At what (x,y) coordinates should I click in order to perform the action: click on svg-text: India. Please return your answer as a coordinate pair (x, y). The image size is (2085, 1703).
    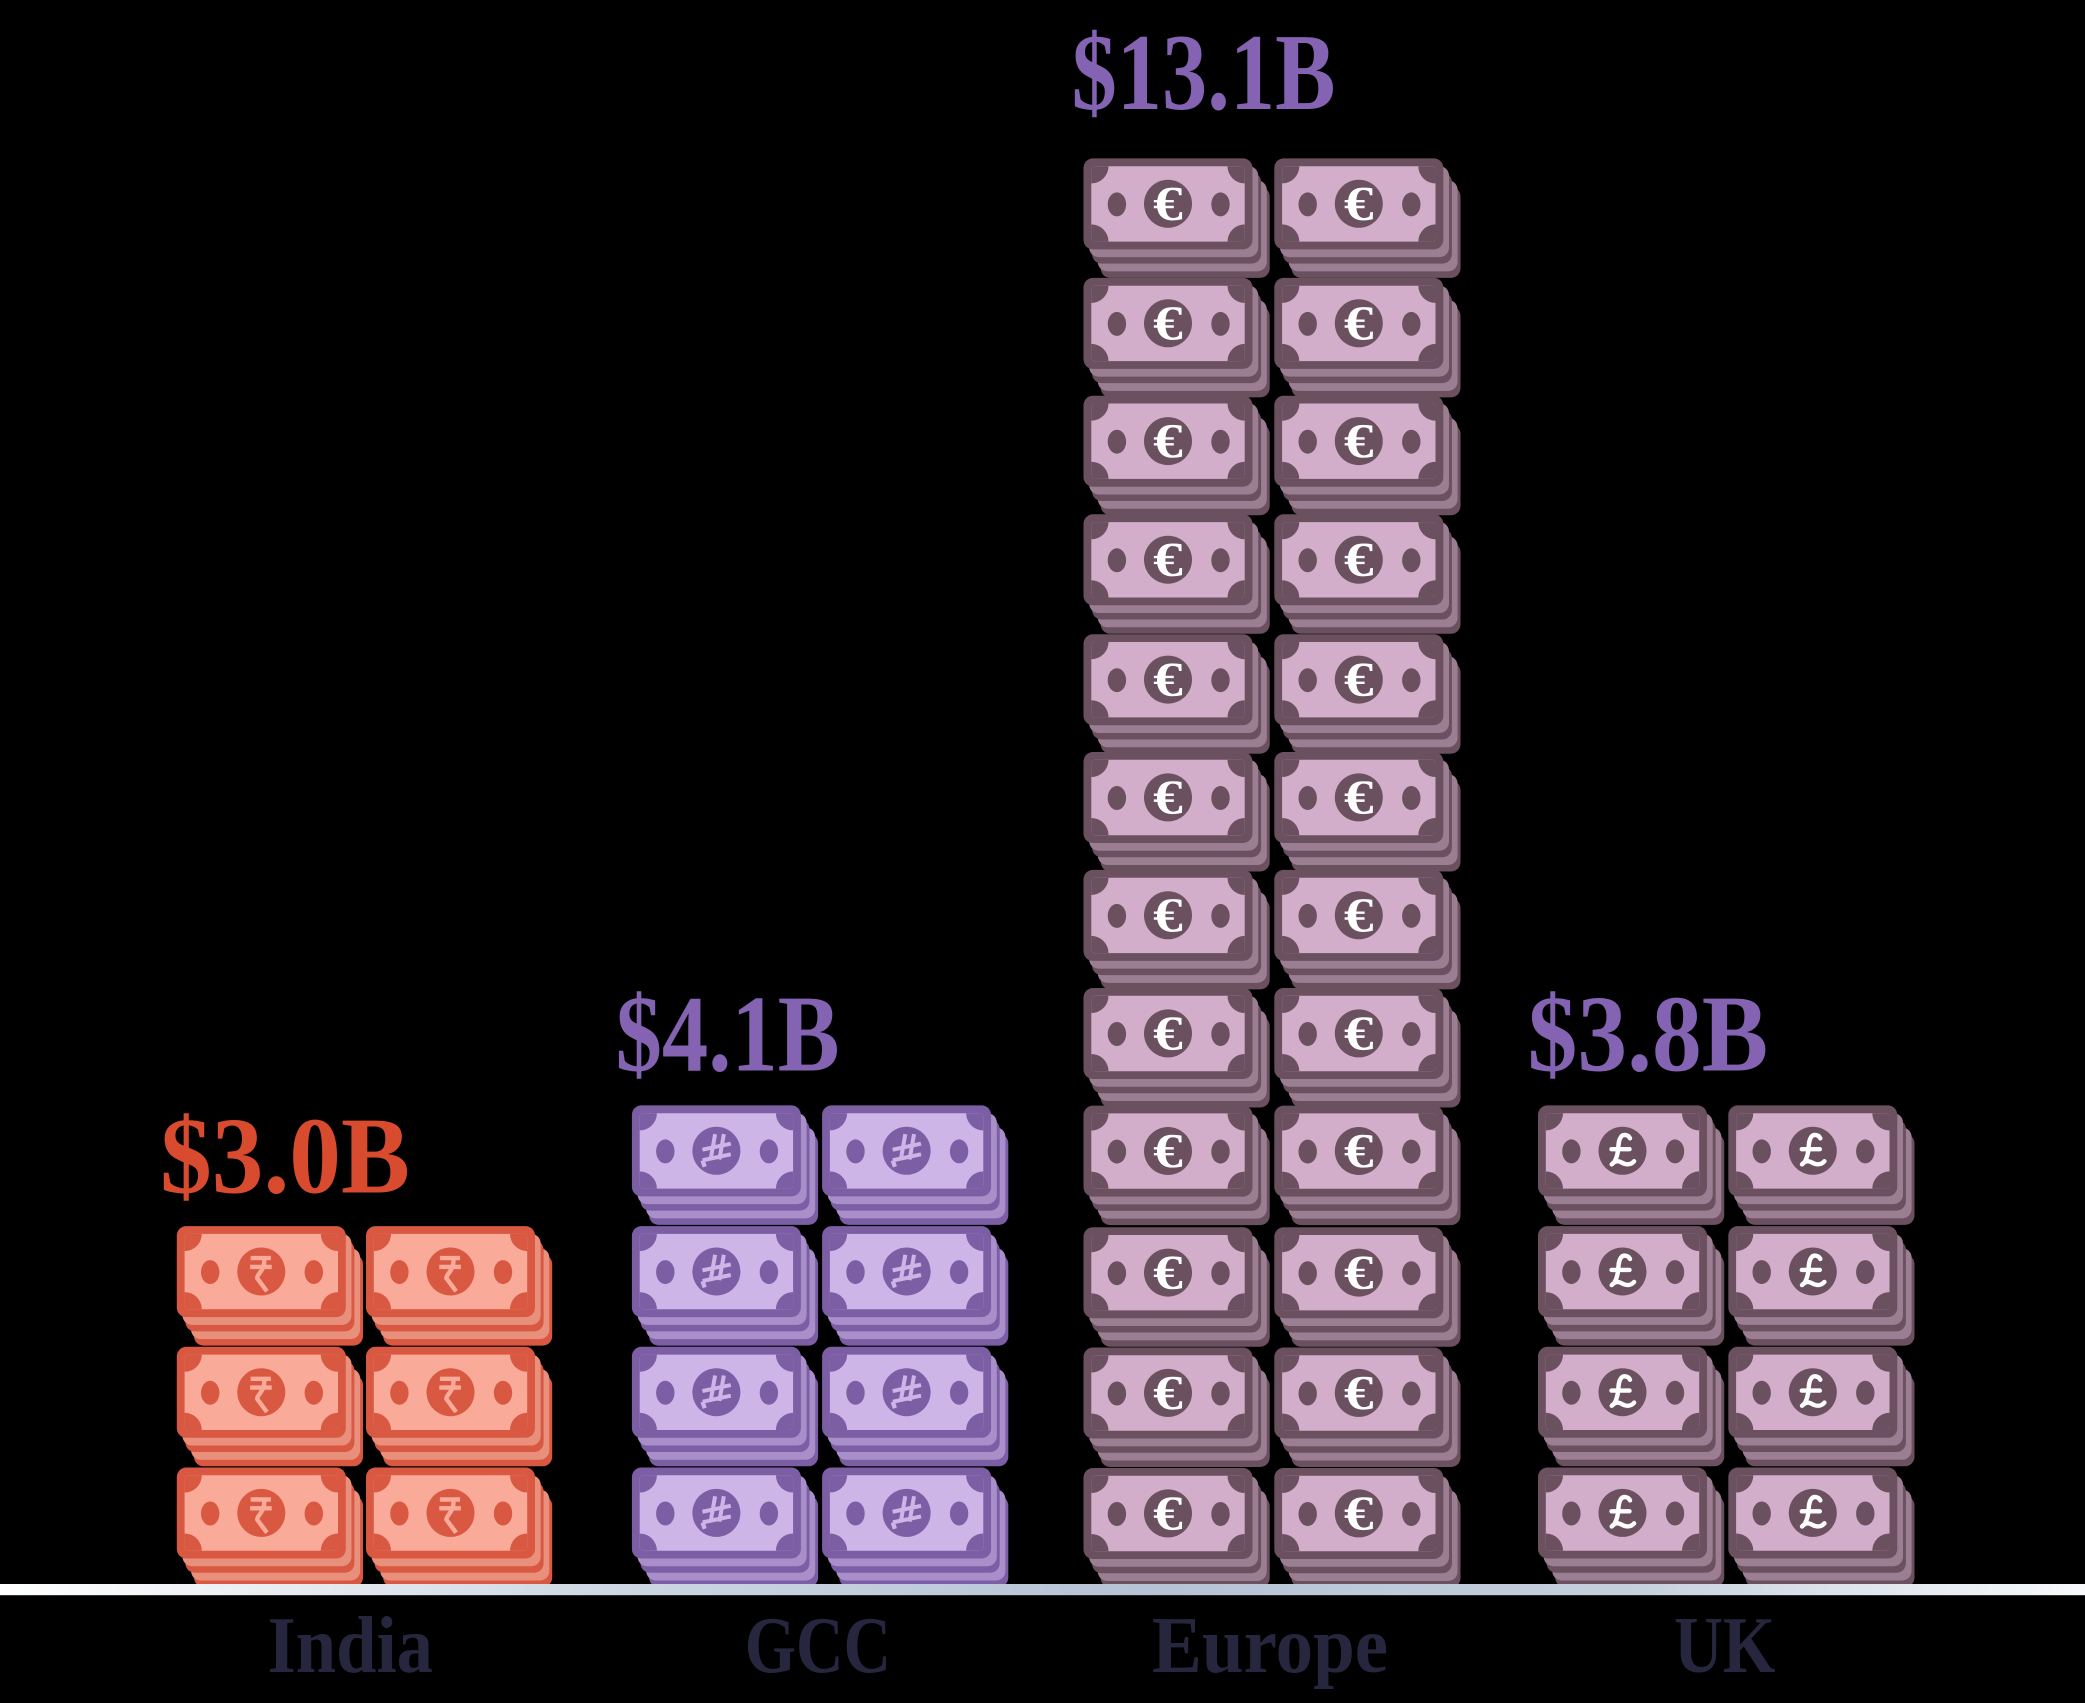
    Looking at the image, I should click on (350, 1646).